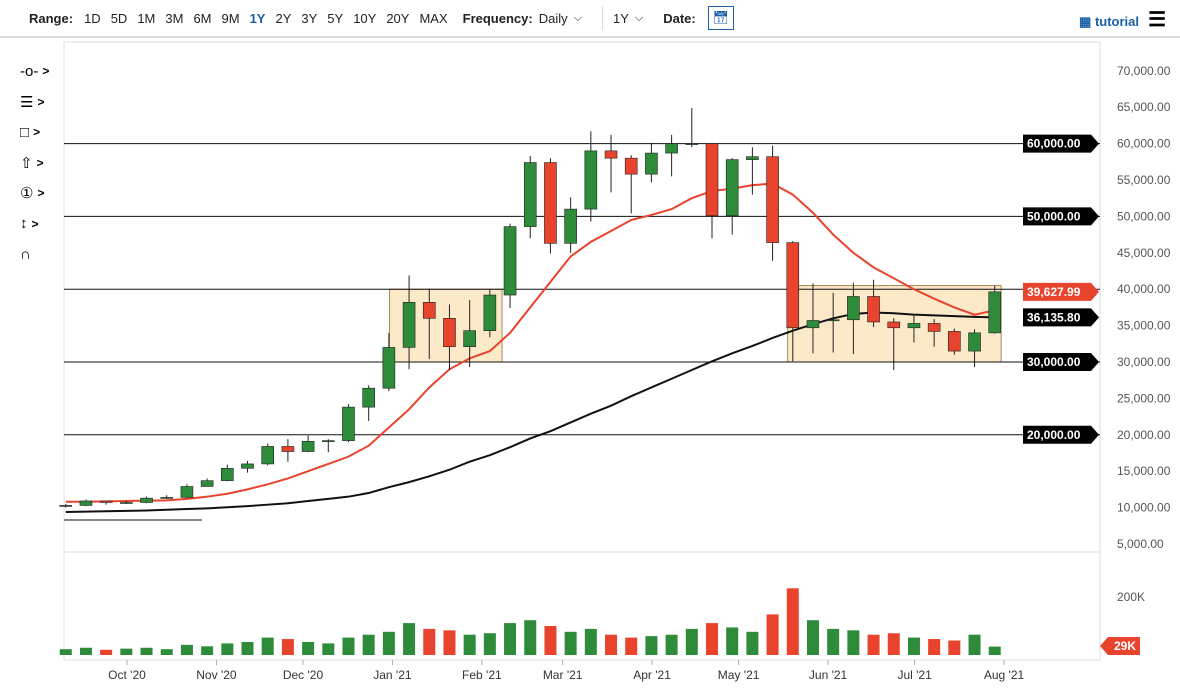 The width and height of the screenshot is (1180, 688). What do you see at coordinates (392, 675) in the screenshot?
I see `x-tick-label: Jan '21` at bounding box center [392, 675].